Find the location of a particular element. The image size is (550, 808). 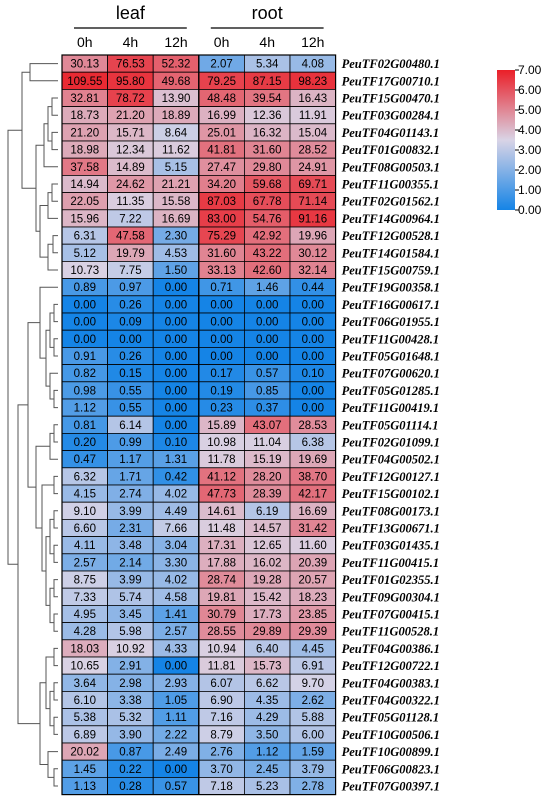

row-label: PeuTF15G00102.1 is located at coordinates (391, 494).